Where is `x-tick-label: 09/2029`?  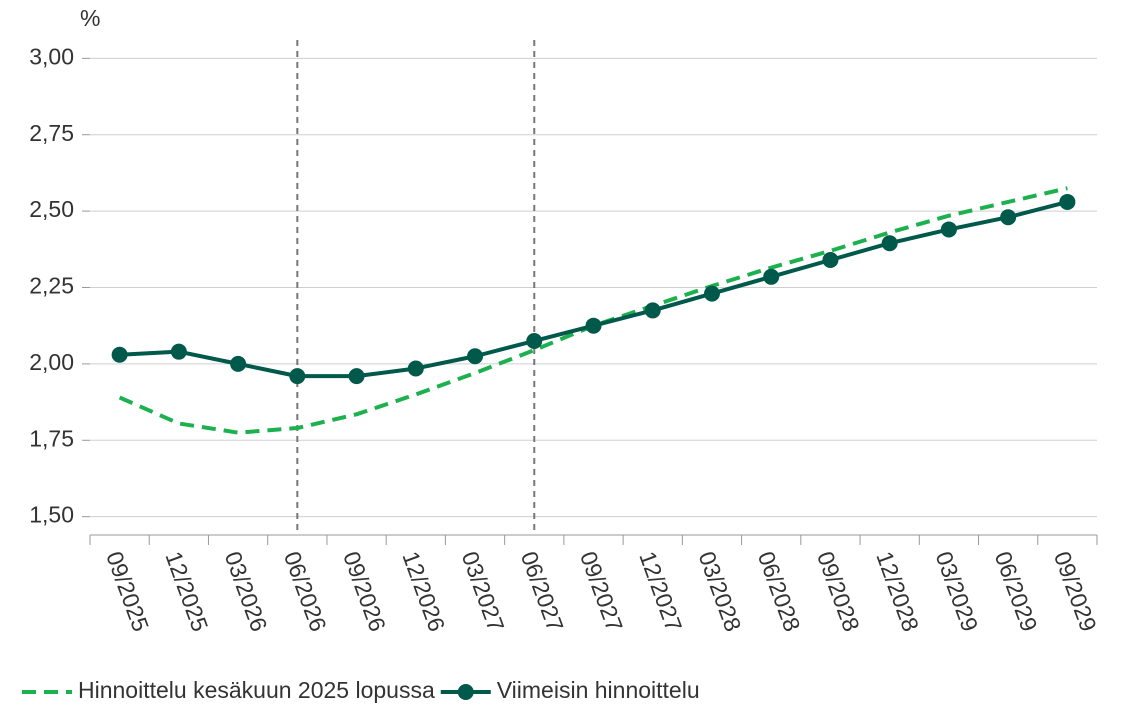
x-tick-label: 09/2029 is located at coordinates (1075, 591).